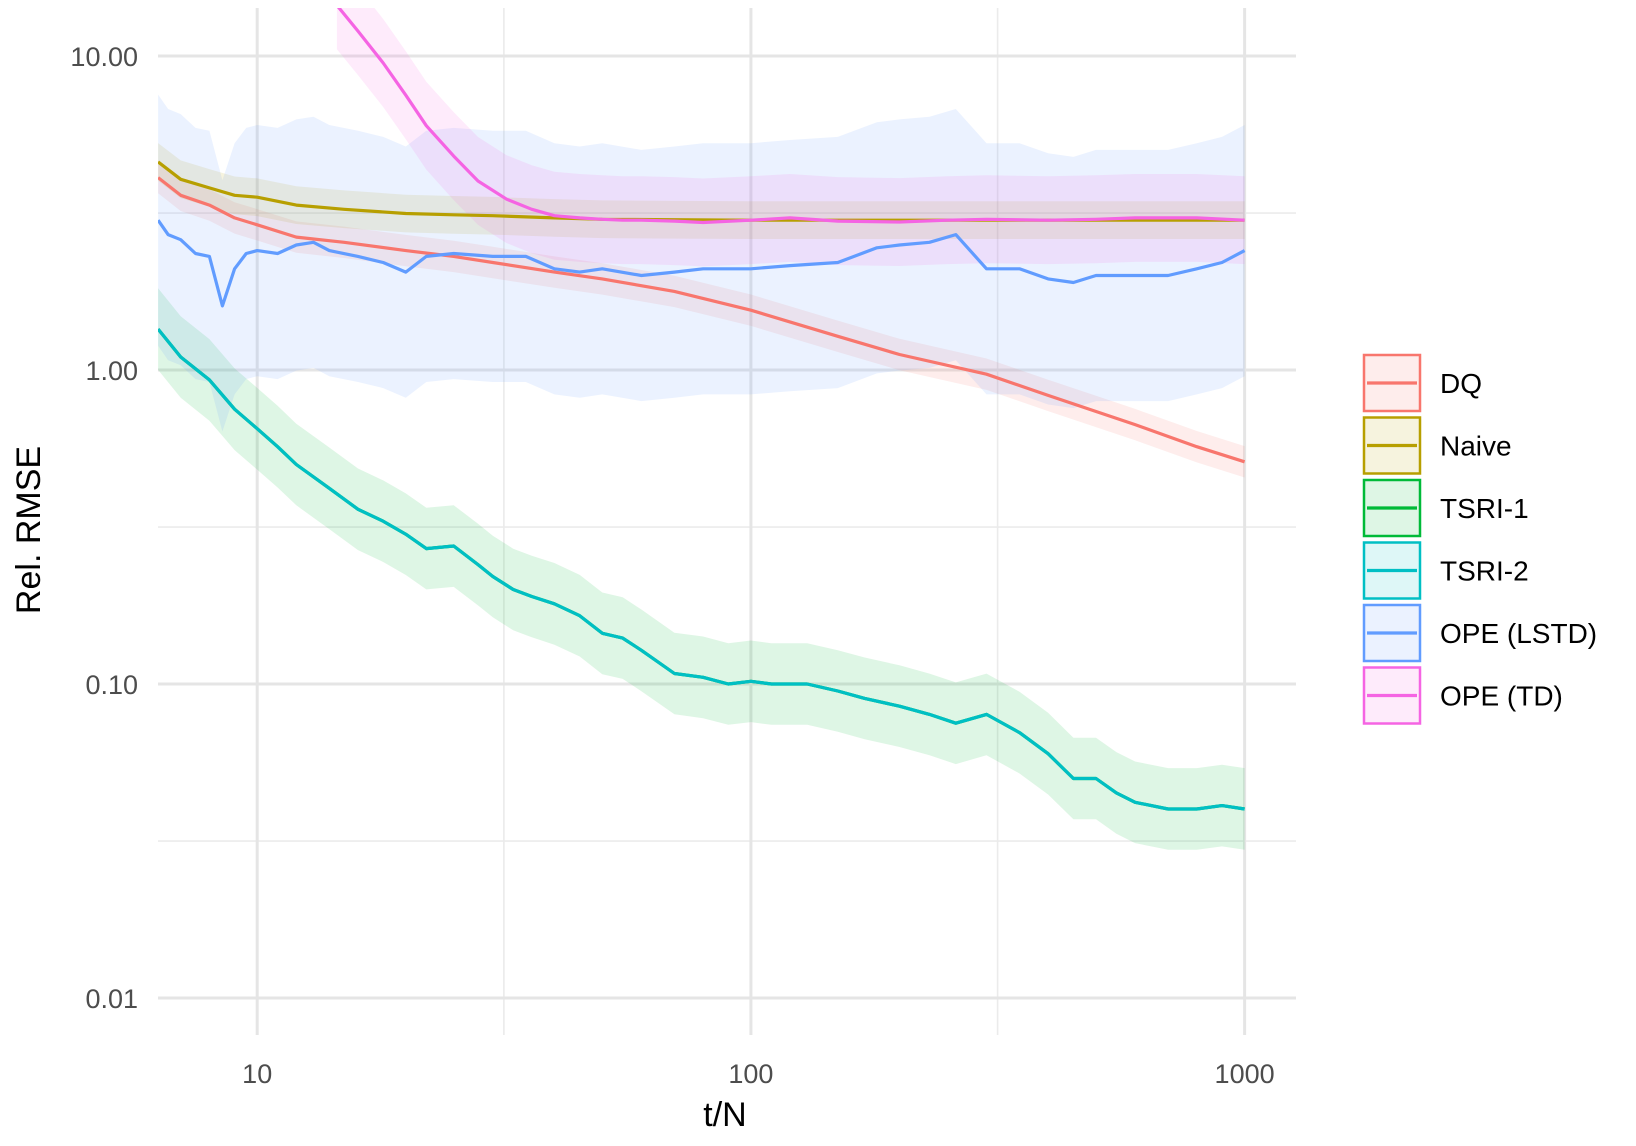  Describe the element at coordinates (1518, 633) in the screenshot. I see `legend-label: OPE (LSTD)` at that location.